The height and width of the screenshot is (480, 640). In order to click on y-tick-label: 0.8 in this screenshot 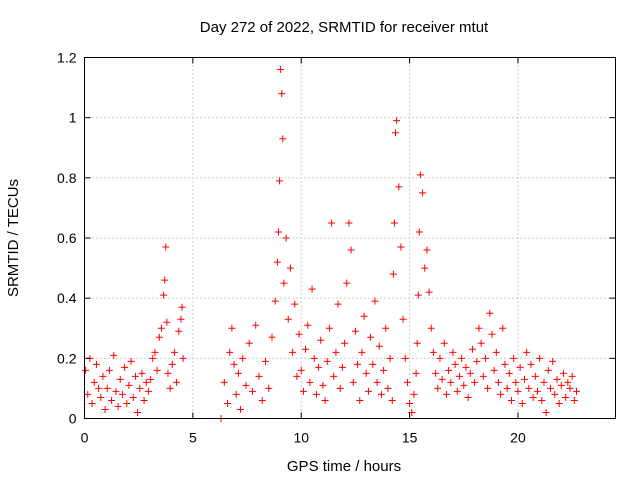, I will do `click(67, 178)`.